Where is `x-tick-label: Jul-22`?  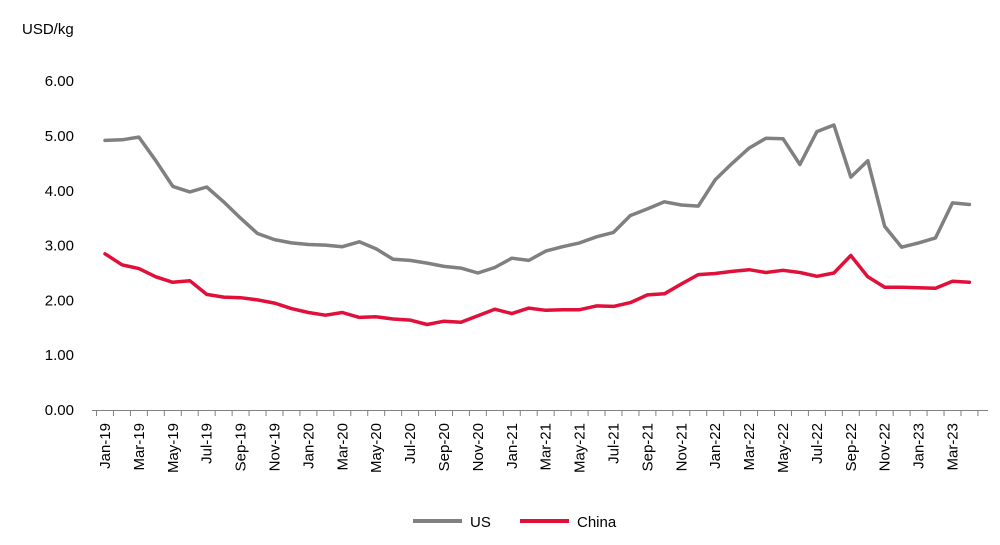
x-tick-label: Jul-22 is located at coordinates (817, 443).